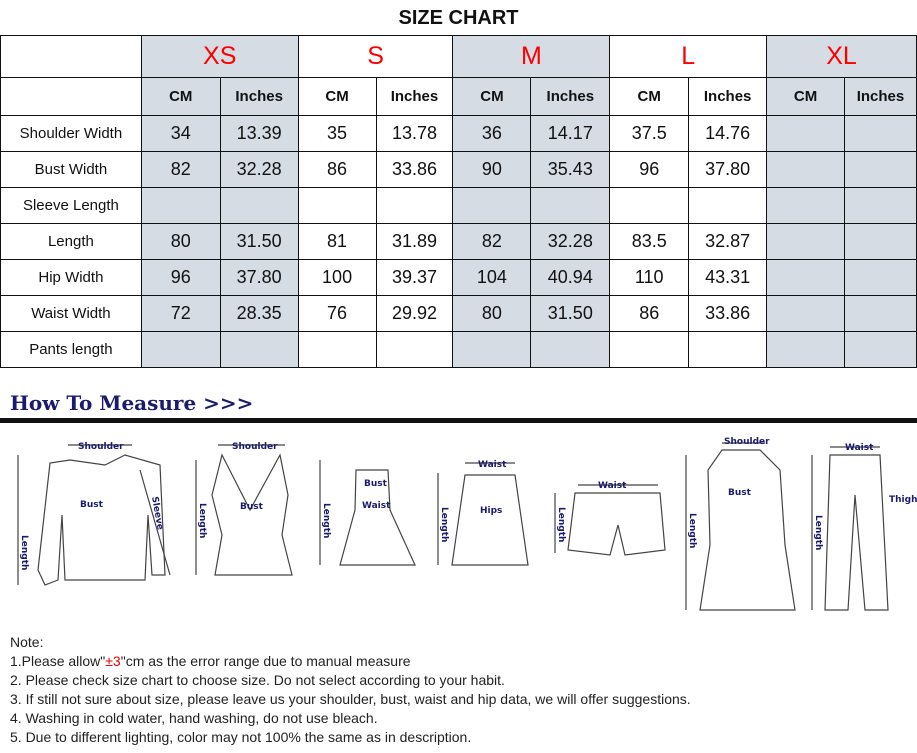 Image resolution: width=917 pixels, height=753 pixels. Describe the element at coordinates (259, 133) in the screenshot. I see `value-cell: 13.39` at that location.